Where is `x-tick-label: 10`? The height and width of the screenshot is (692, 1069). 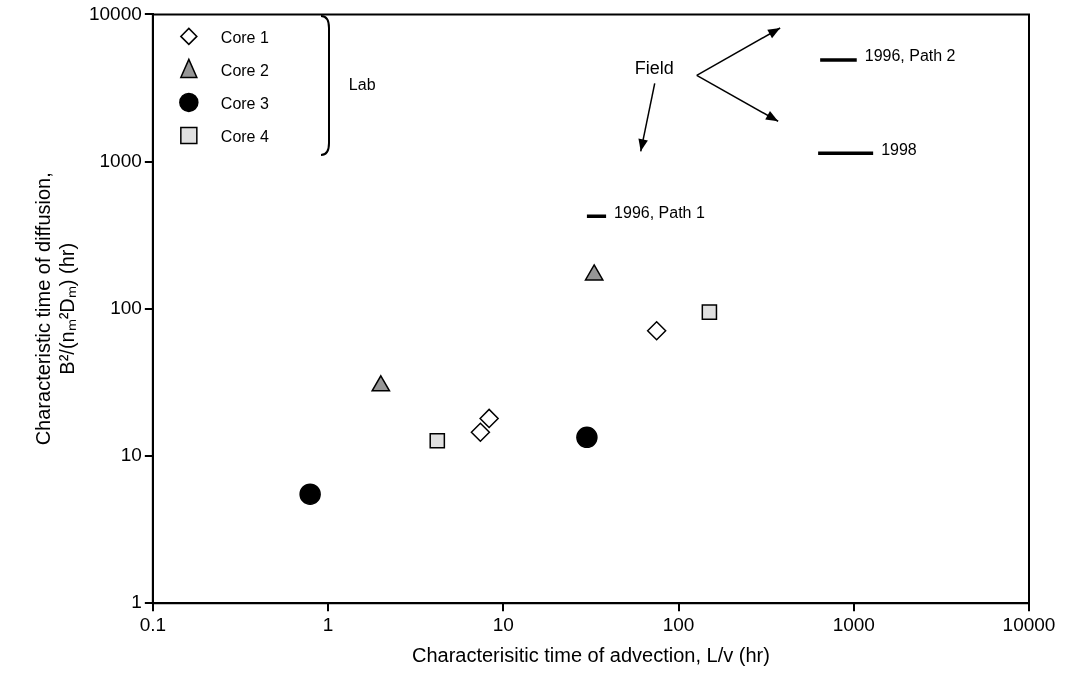 x-tick-label: 10 is located at coordinates (503, 624).